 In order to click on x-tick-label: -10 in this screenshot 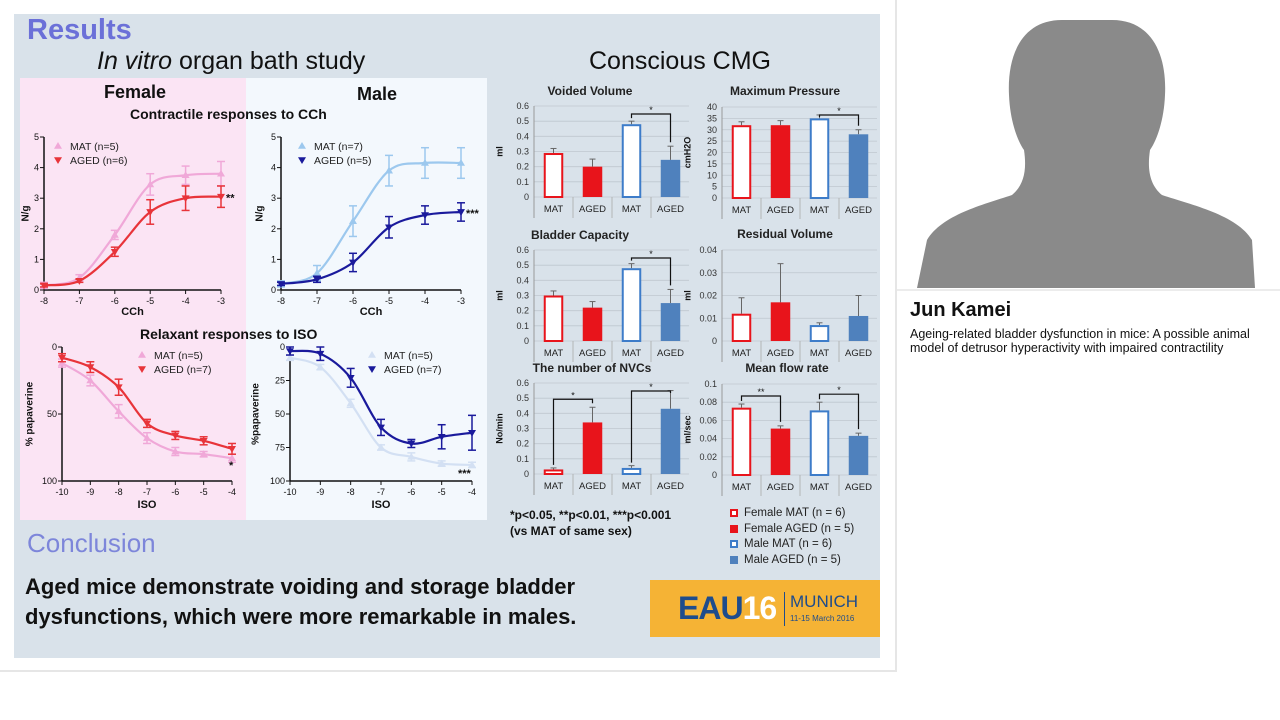, I will do `click(289, 492)`.